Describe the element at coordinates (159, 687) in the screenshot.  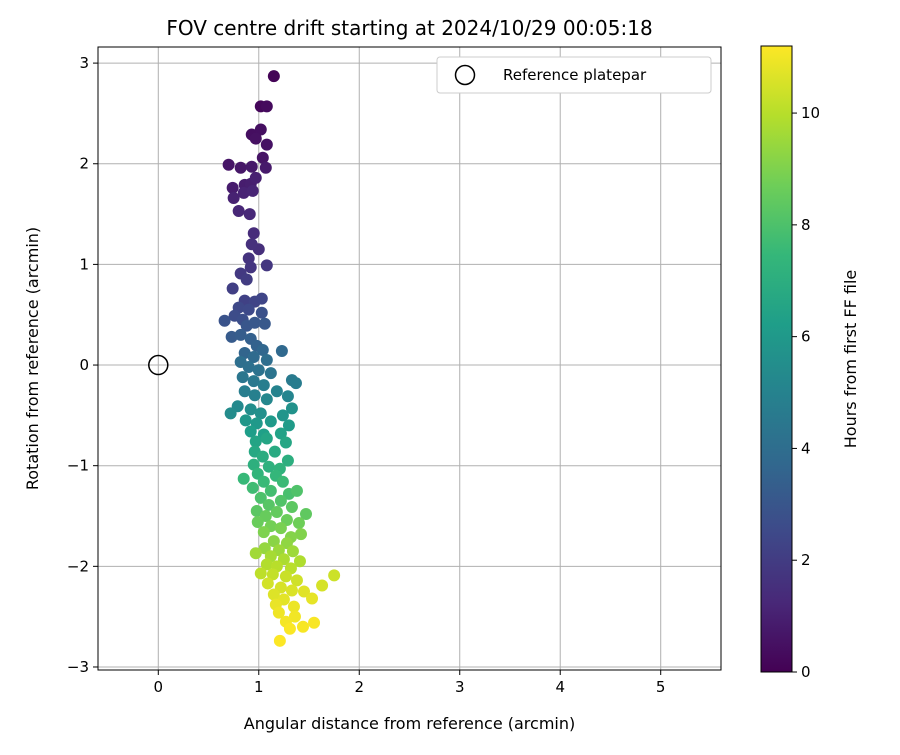
I see `x-tick-label: 0` at that location.